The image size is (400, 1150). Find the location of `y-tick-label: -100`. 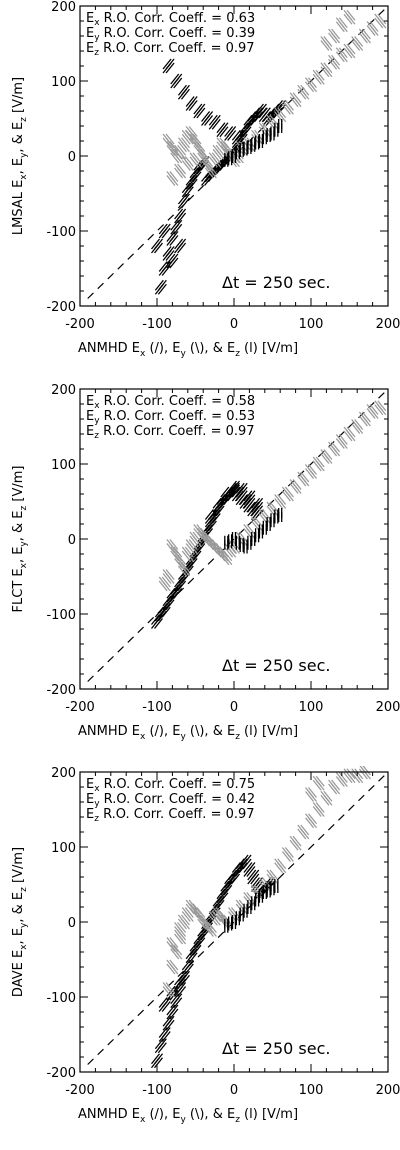

y-tick-label: -100 is located at coordinates (61, 615).